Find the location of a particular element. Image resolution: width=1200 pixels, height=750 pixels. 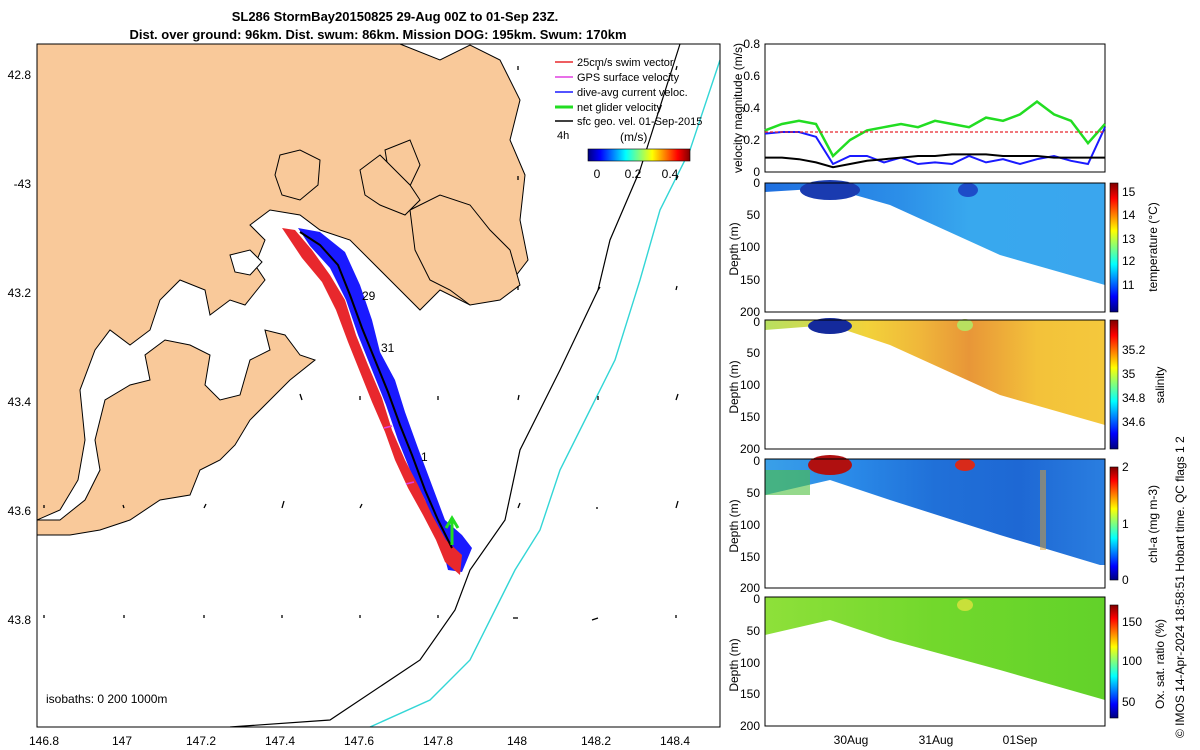

day-label-31: 31 is located at coordinates (388, 348).